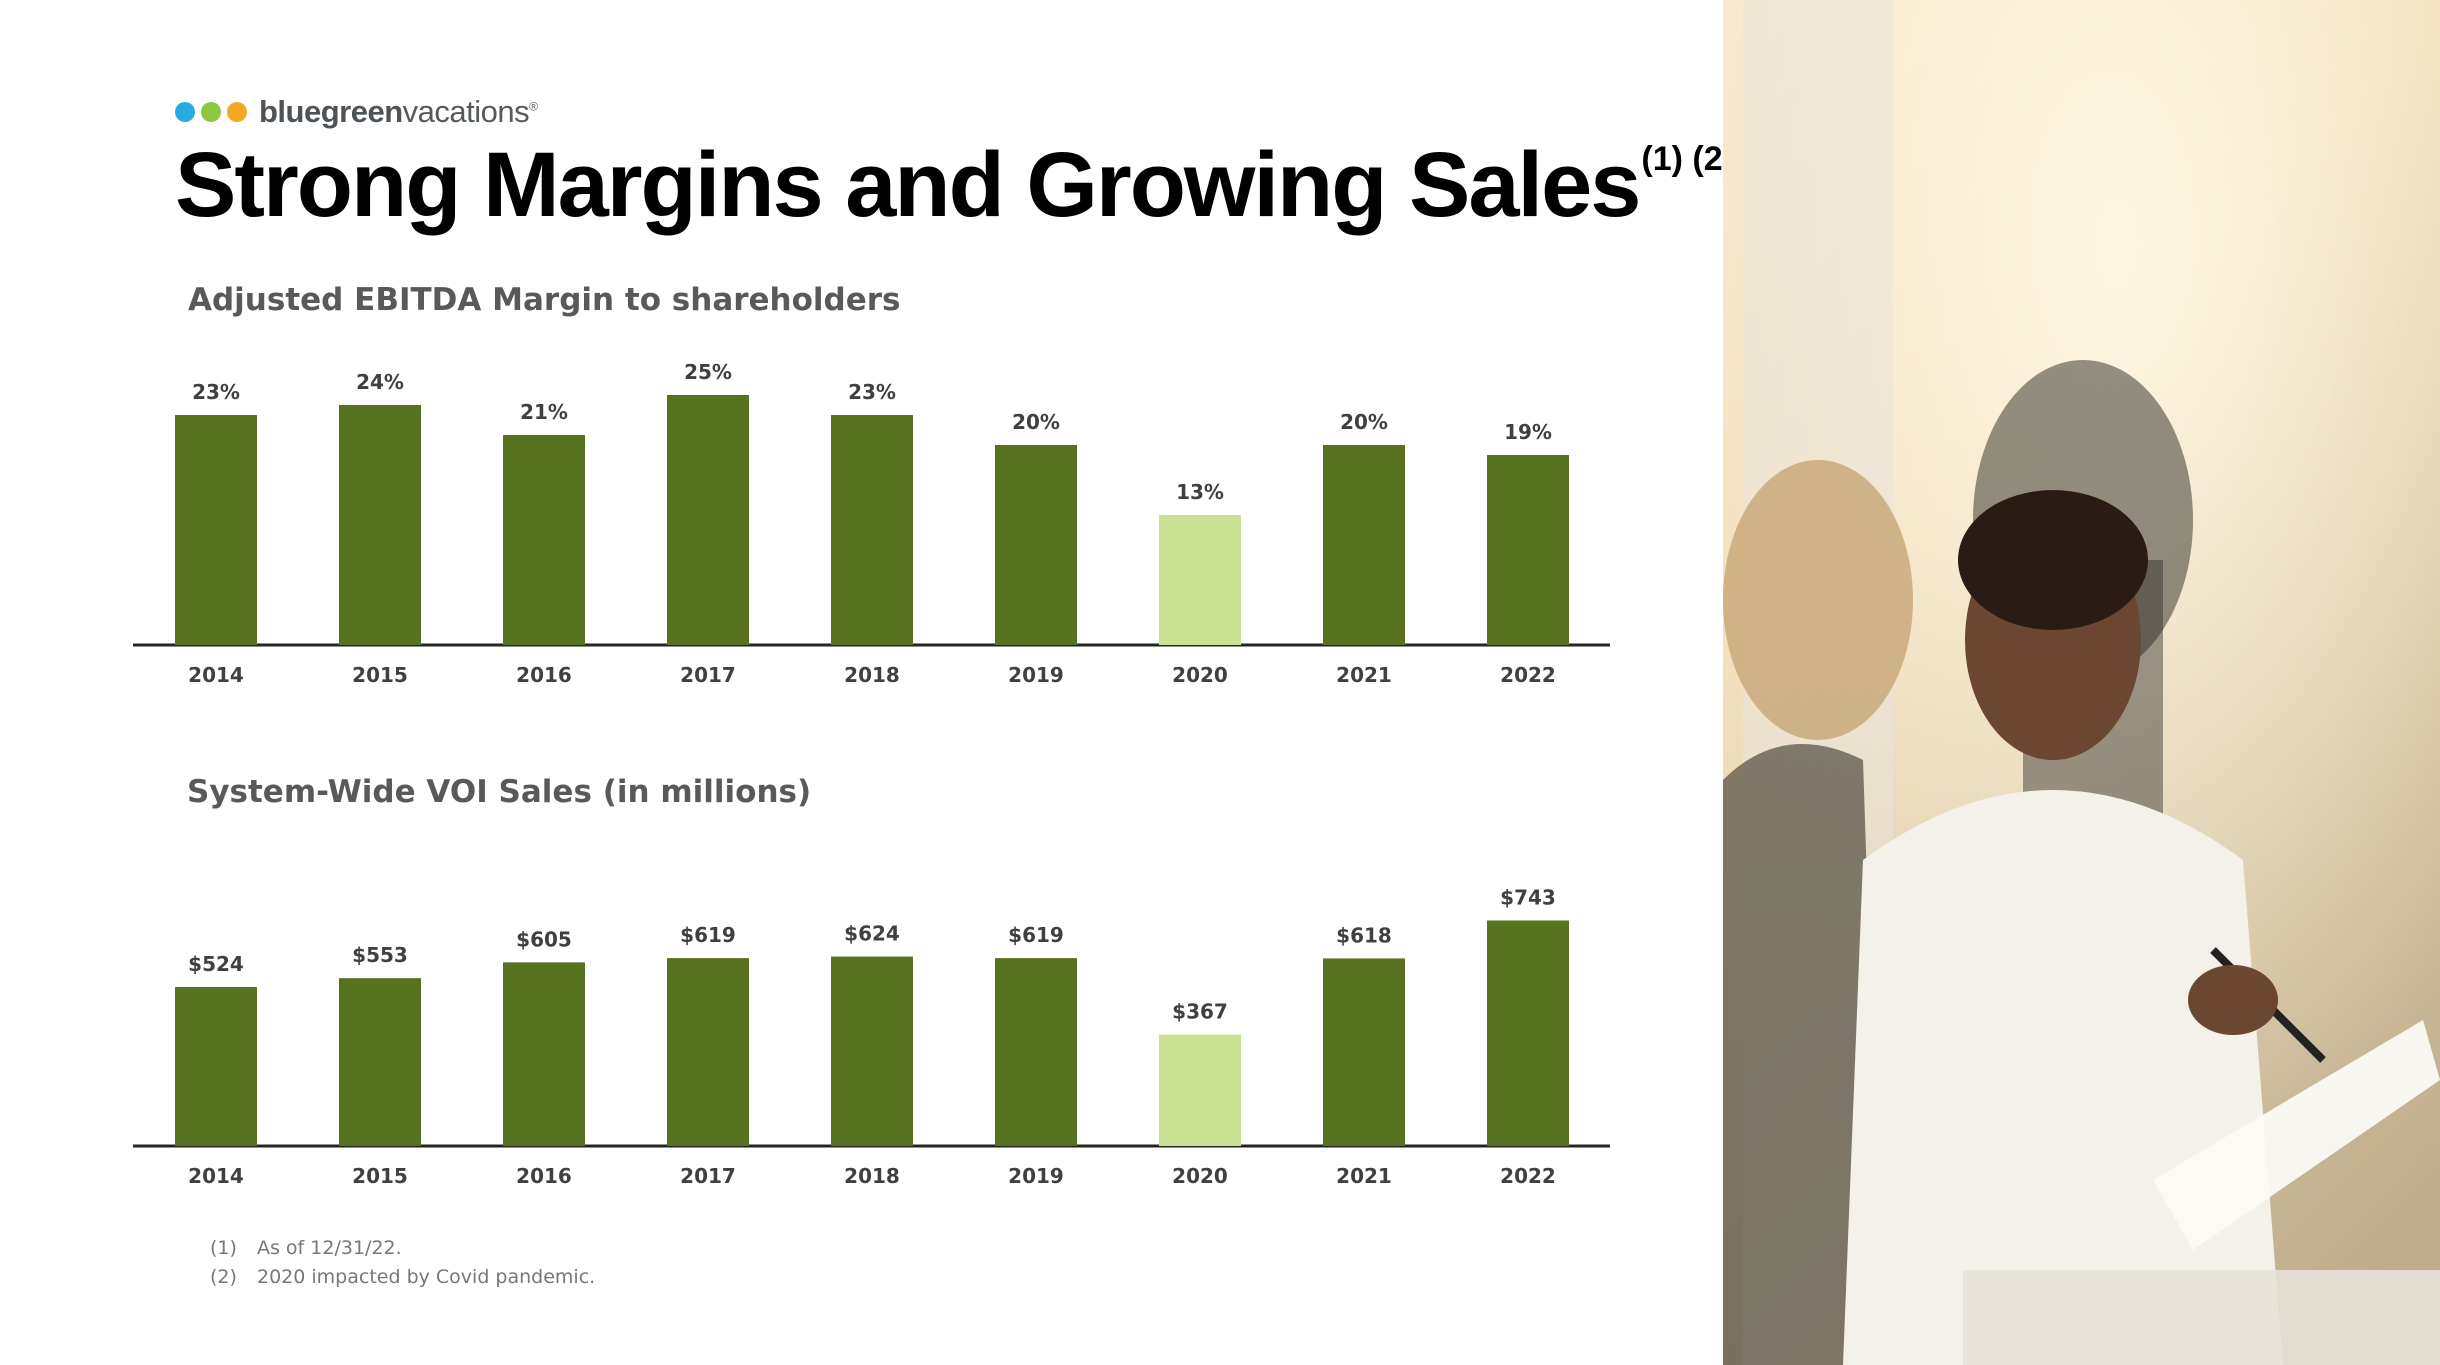 The height and width of the screenshot is (1365, 2440). I want to click on woman-hair-shape, so click(2053, 560).